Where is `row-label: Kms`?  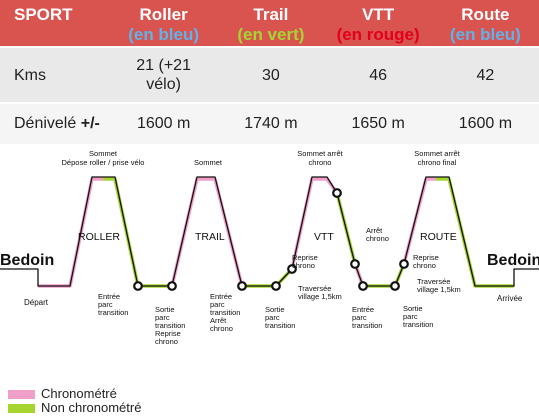
row-label: Kms is located at coordinates (55, 74).